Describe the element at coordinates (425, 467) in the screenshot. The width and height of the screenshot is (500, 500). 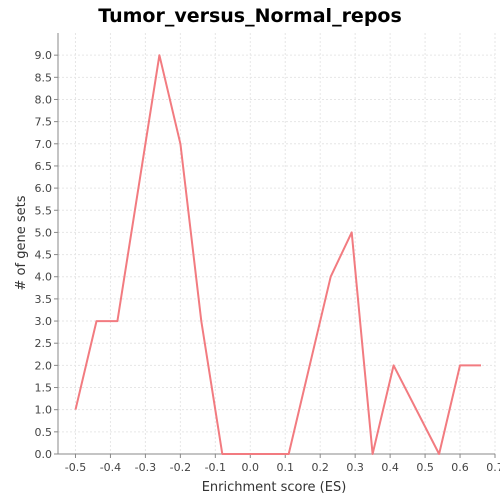
I see `x-tick-label: 0.5` at that location.